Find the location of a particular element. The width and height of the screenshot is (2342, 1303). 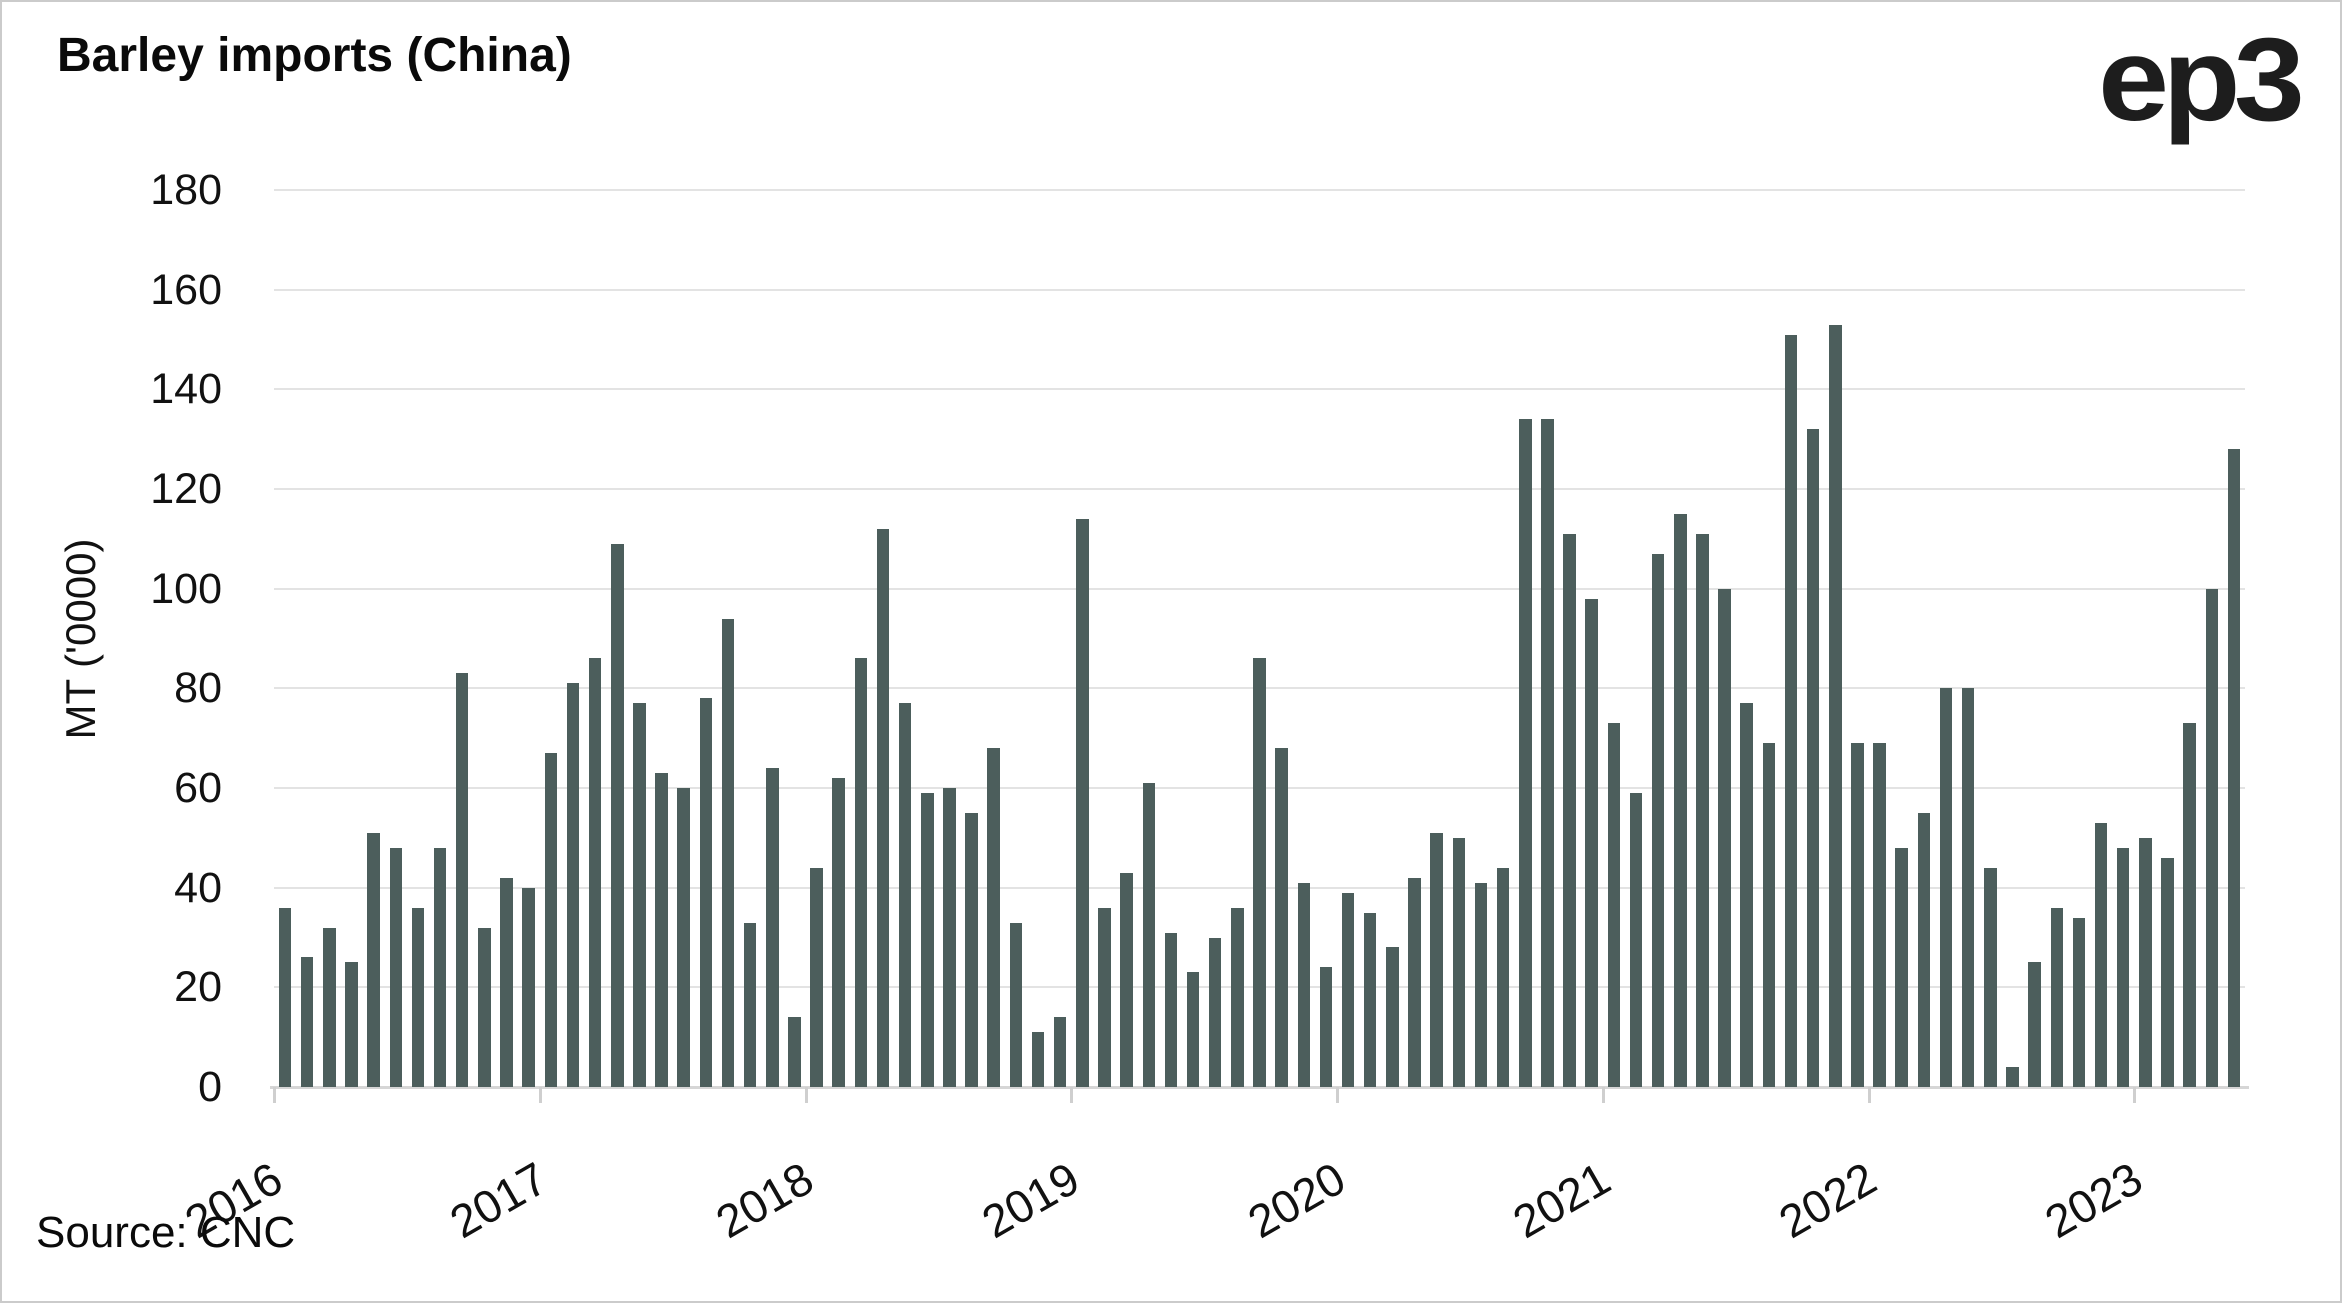

y-tick-label-60: 60 is located at coordinates (198, 788).